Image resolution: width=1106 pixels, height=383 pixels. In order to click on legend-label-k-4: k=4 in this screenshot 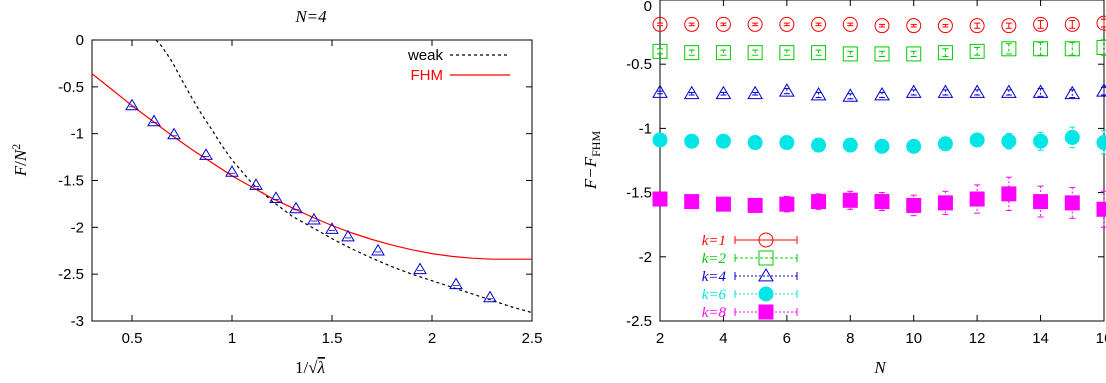, I will do `click(714, 277)`.